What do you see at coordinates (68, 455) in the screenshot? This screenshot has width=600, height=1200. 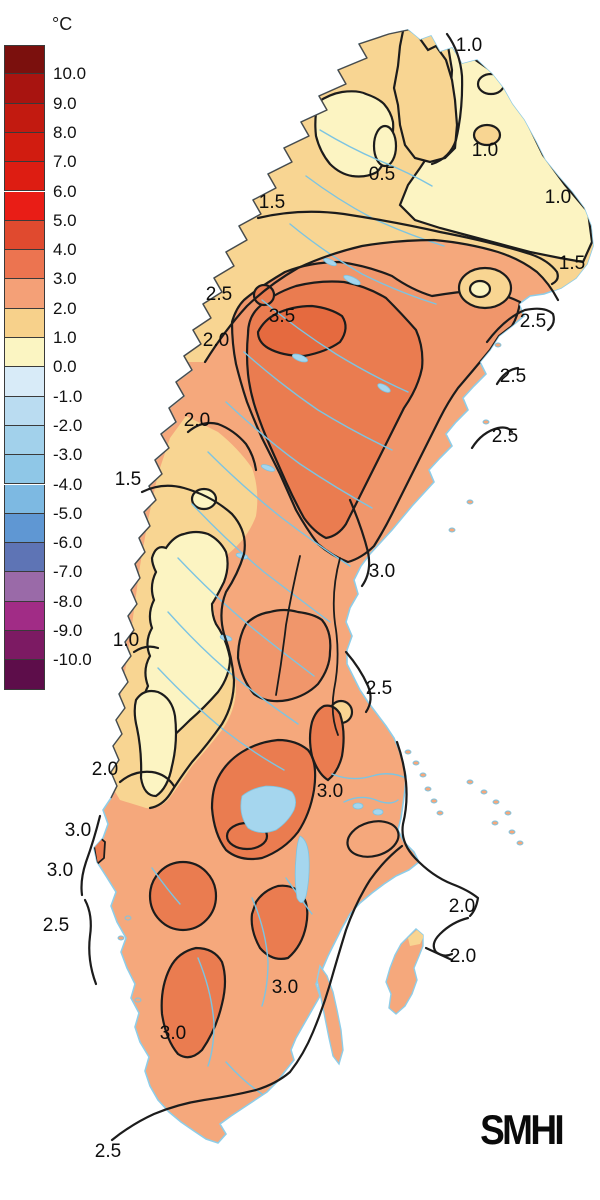 I see `legend-tick-label: -3.0` at bounding box center [68, 455].